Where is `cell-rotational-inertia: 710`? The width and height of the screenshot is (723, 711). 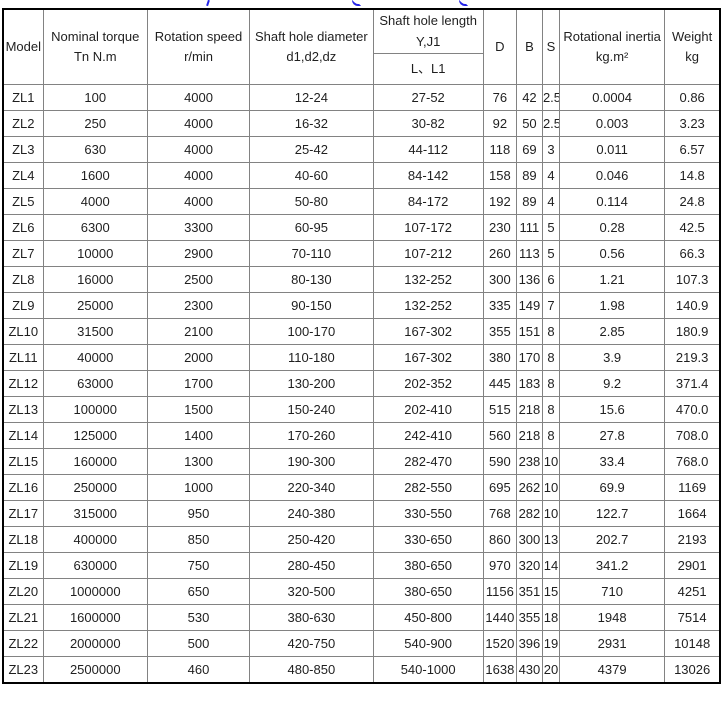
cell-rotational-inertia: 710 is located at coordinates (612, 591).